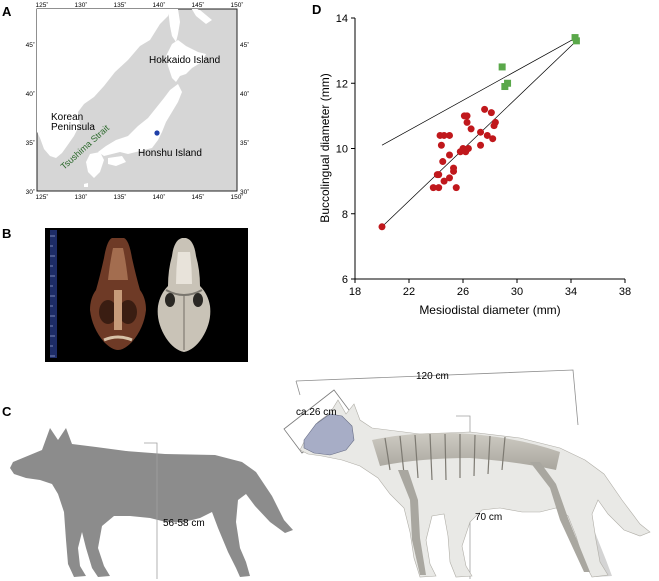 Image resolution: width=659 pixels, height=581 pixels. I want to click on label-korean-line2: Peninsula, so click(73, 127).